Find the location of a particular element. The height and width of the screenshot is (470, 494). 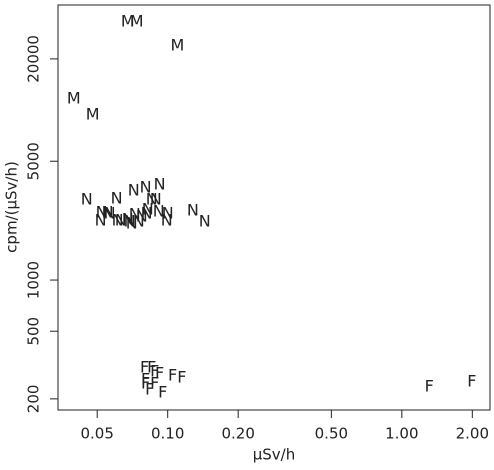

y-tick-label: 20000 is located at coordinates (34, 59).